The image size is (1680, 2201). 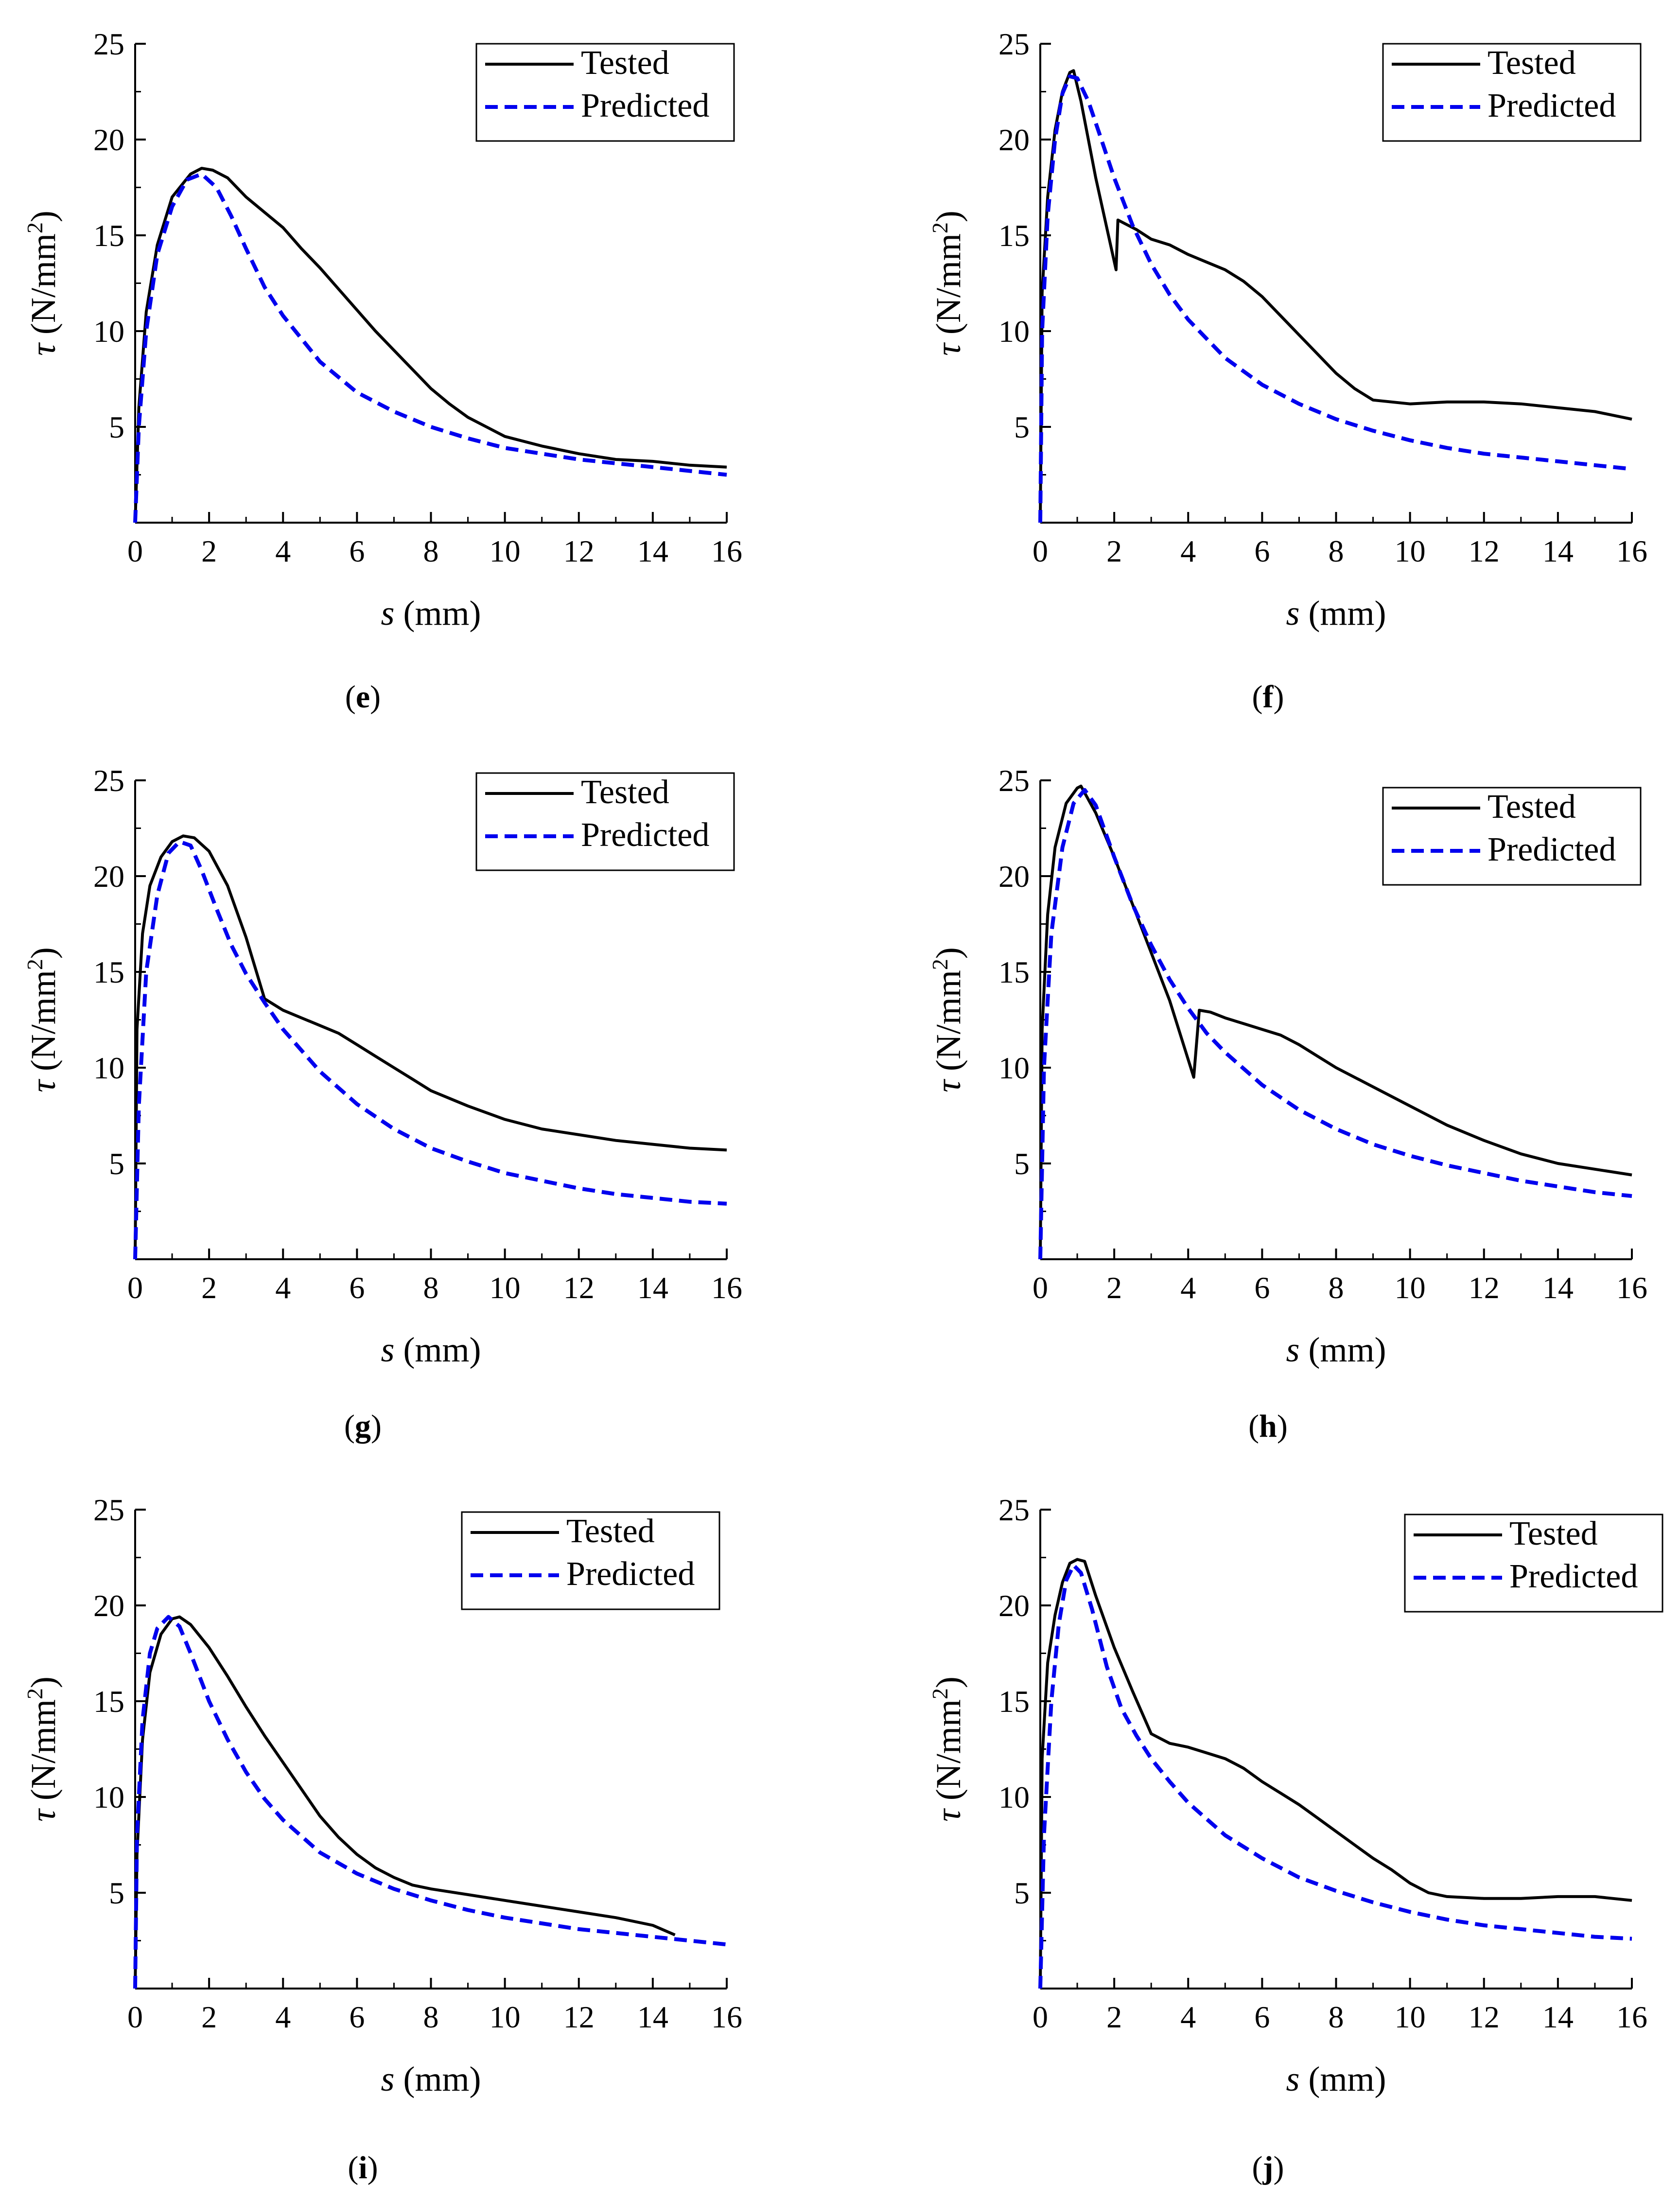 What do you see at coordinates (363, 2167) in the screenshot?
I see `panel-label: (i)` at bounding box center [363, 2167].